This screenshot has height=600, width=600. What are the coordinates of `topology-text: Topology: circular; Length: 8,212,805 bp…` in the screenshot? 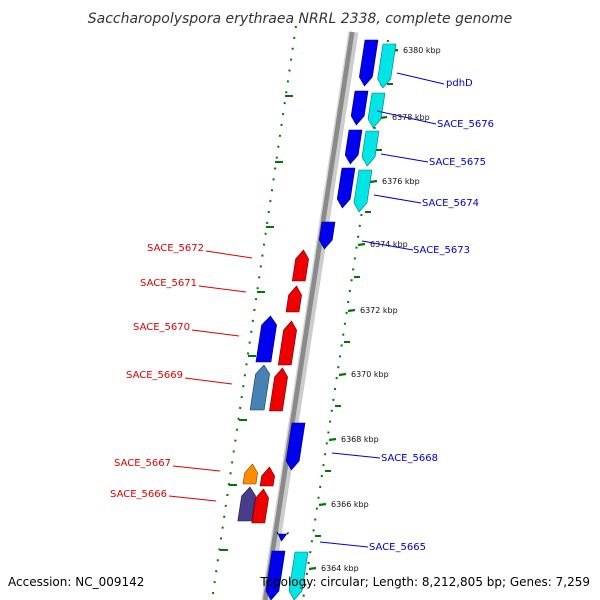 It's located at (424, 582).